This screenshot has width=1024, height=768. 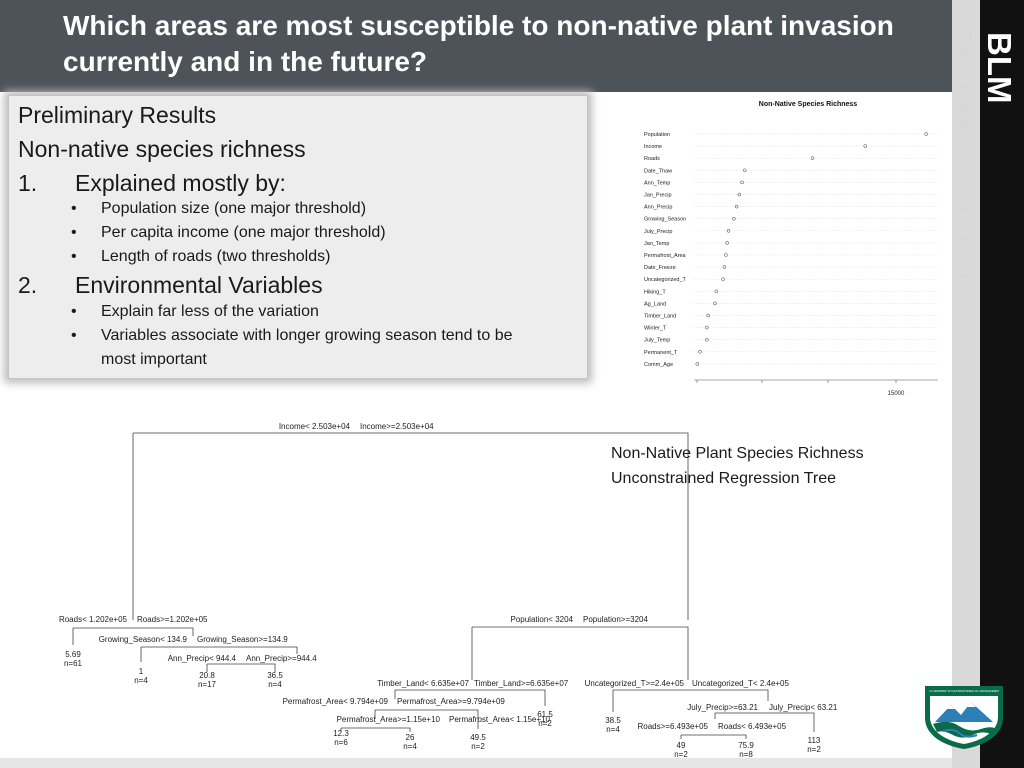 I want to click on split-uncategorized-right: Uncategorized_T< 2.4e+05, so click(x=741, y=683).